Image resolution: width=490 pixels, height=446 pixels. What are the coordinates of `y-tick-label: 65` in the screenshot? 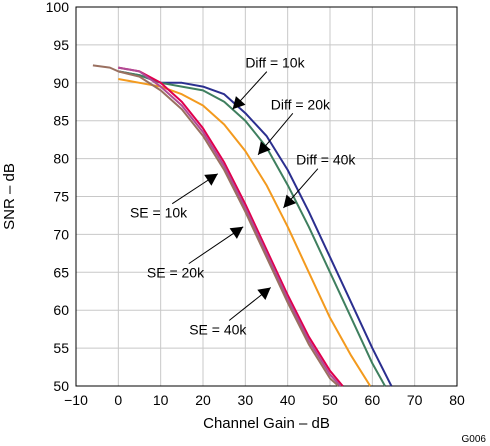 It's located at (61, 272).